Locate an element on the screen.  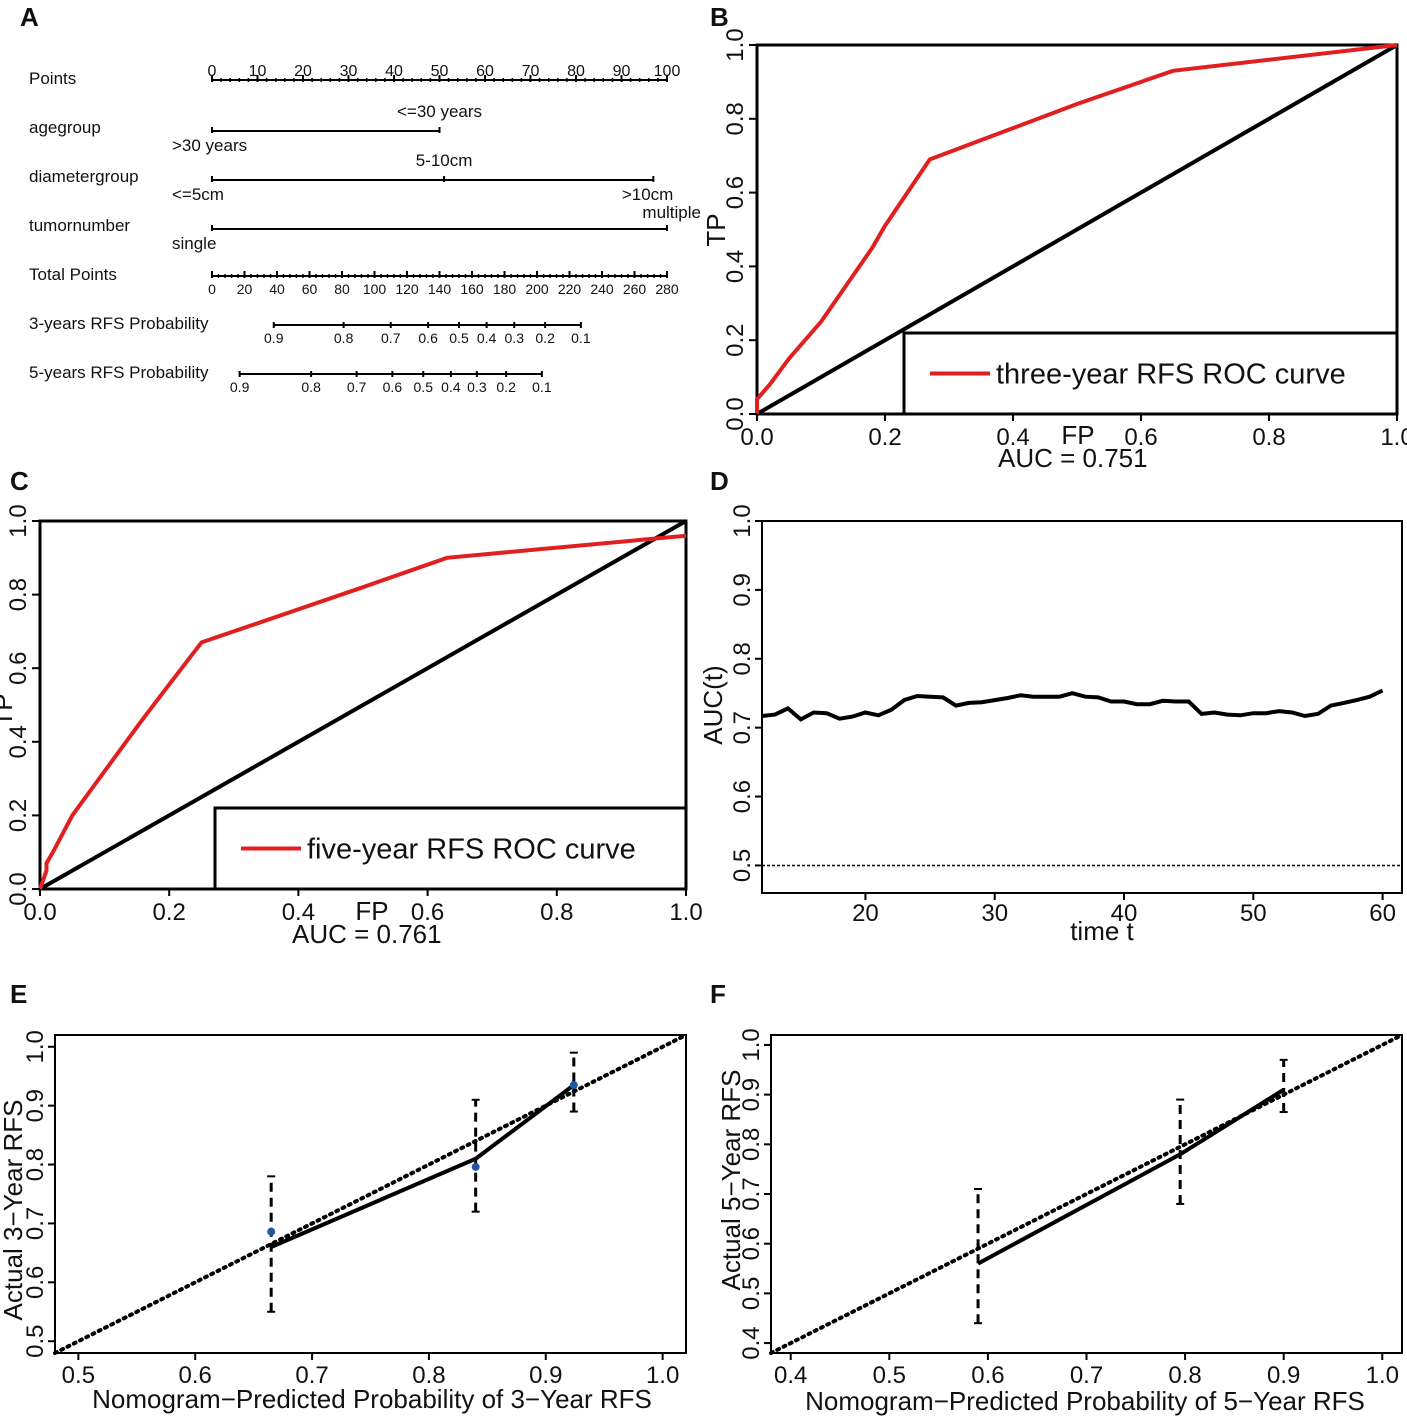
calib-e-observed-point is located at coordinates (271, 1231).